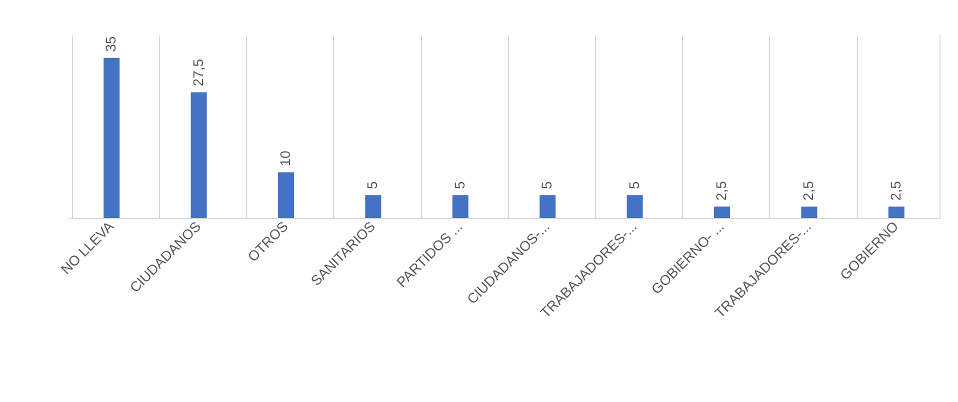  I want to click on data-label: 10, so click(285, 158).